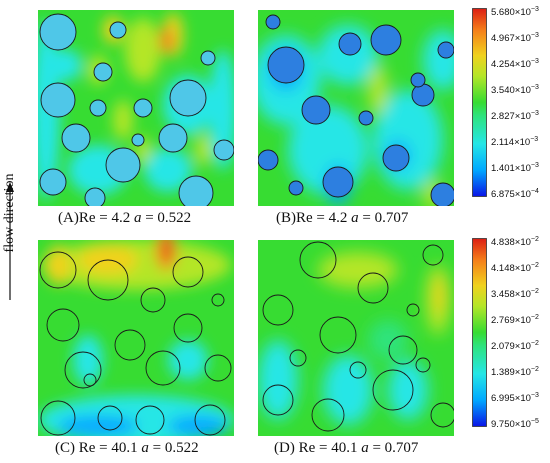 The height and width of the screenshot is (463, 550). What do you see at coordinates (515, 116) in the screenshot?
I see `colorbar-top-tick-4: 2.827×10⁻³` at bounding box center [515, 116].